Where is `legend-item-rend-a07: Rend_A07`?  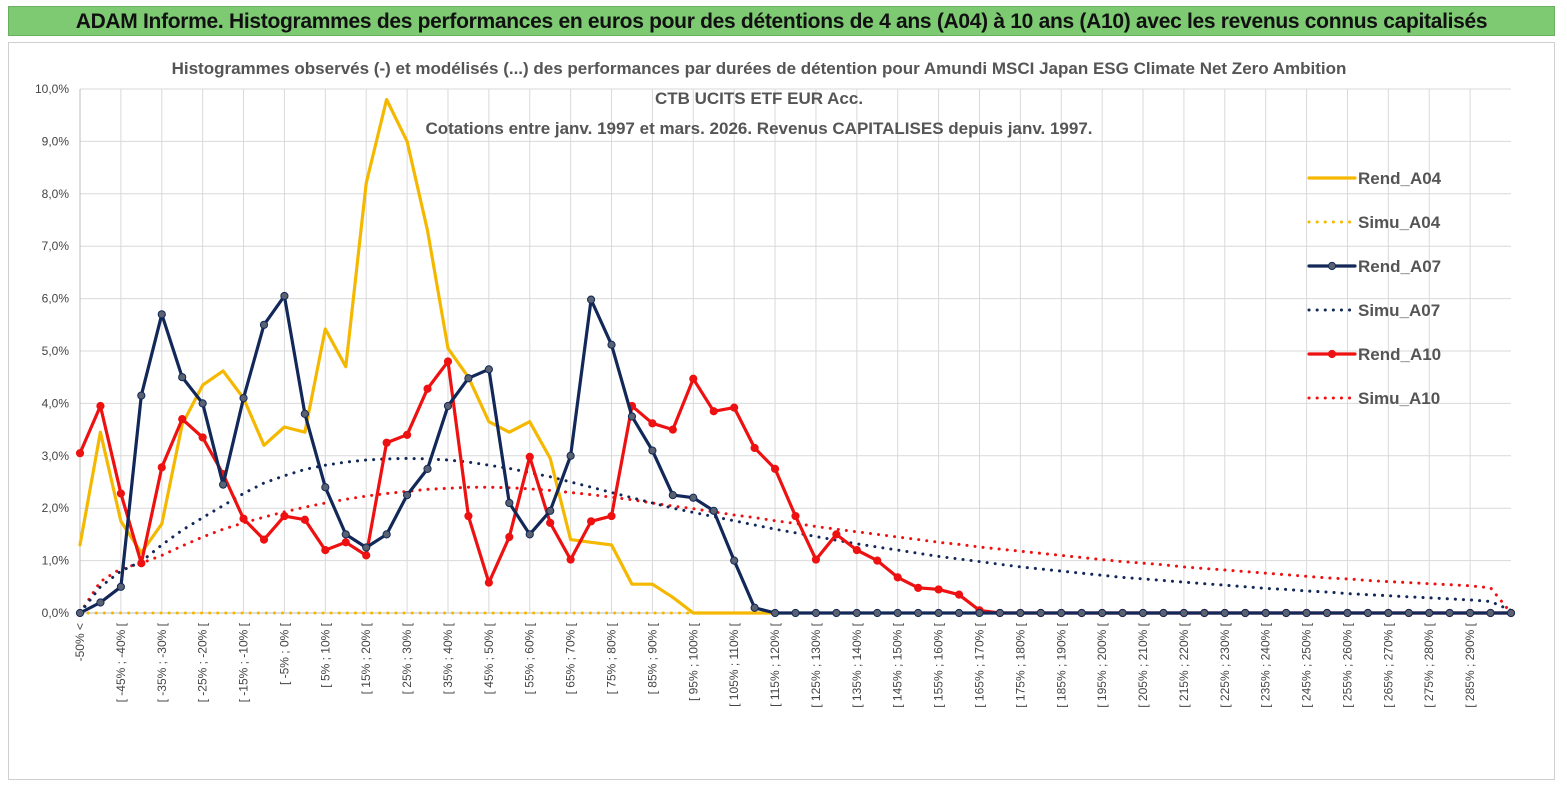 legend-item-rend-a07: Rend_A07 is located at coordinates (1374, 266).